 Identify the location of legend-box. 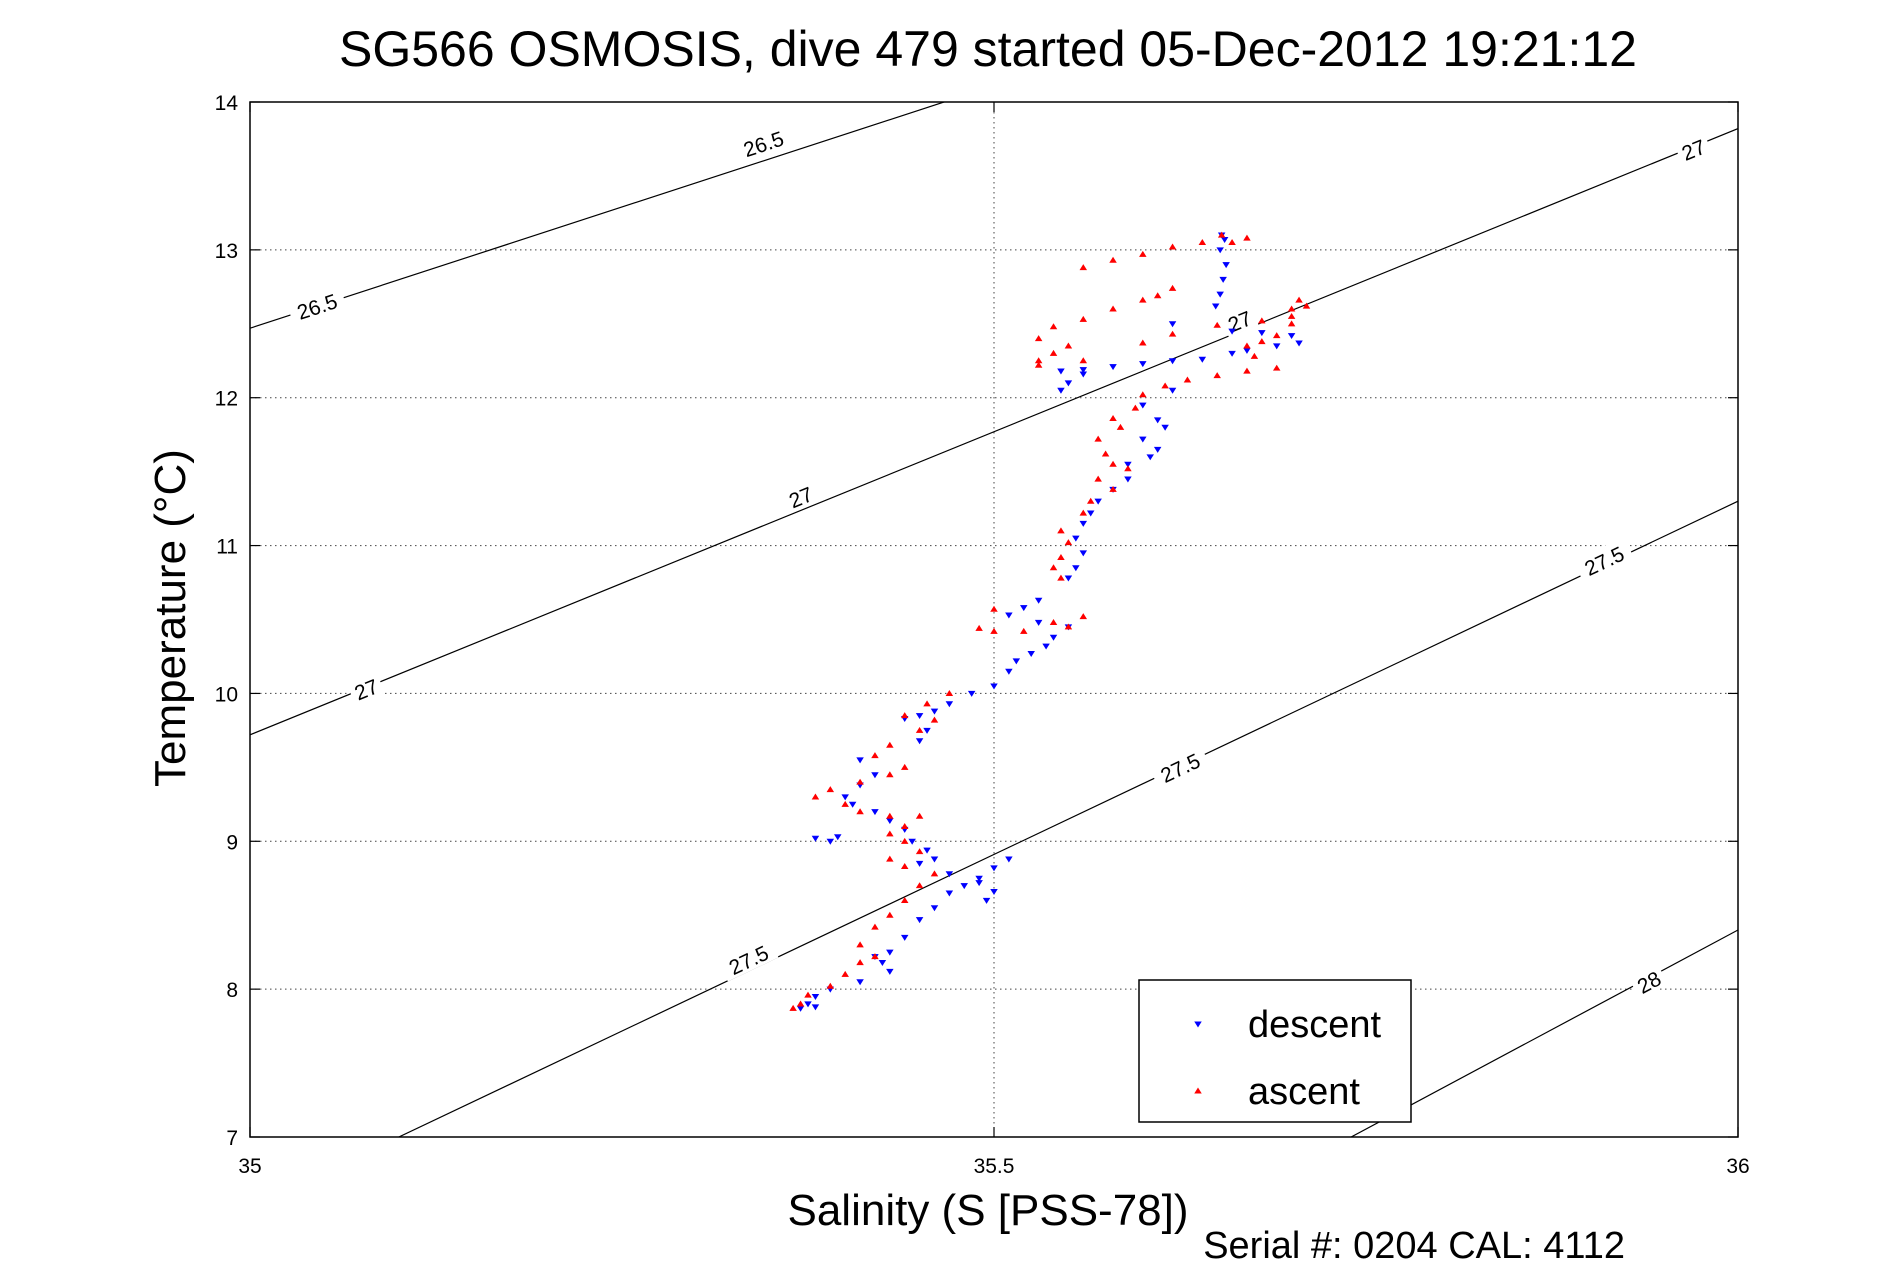
(1275, 1051).